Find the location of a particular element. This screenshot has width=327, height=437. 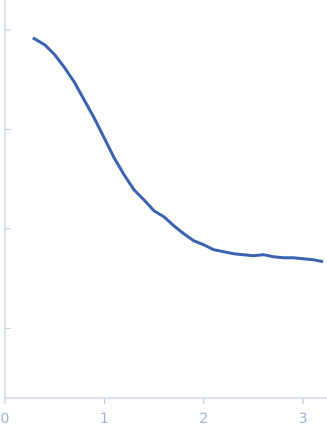

x-tick-label: 1 is located at coordinates (104, 419).